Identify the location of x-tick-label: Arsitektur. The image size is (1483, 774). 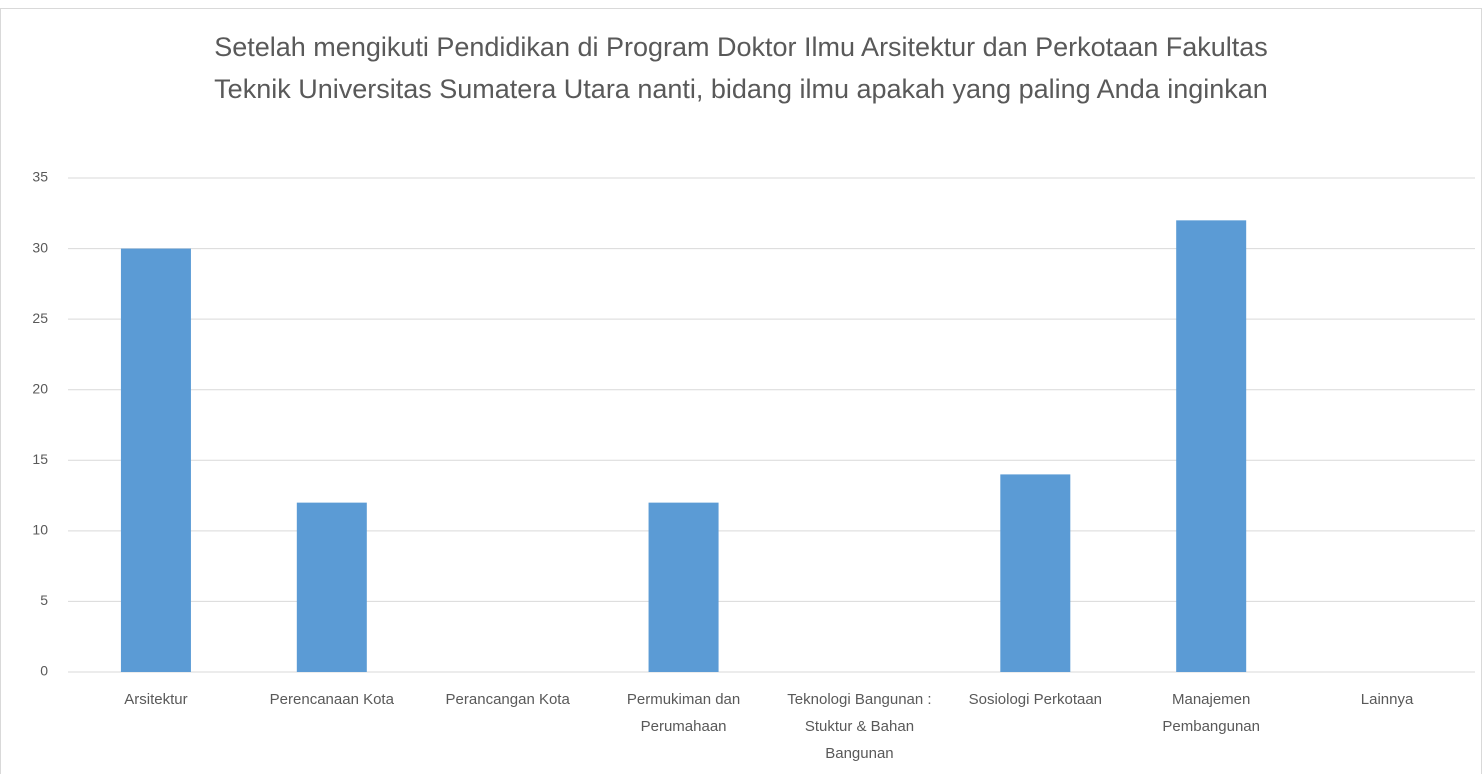
(156, 699).